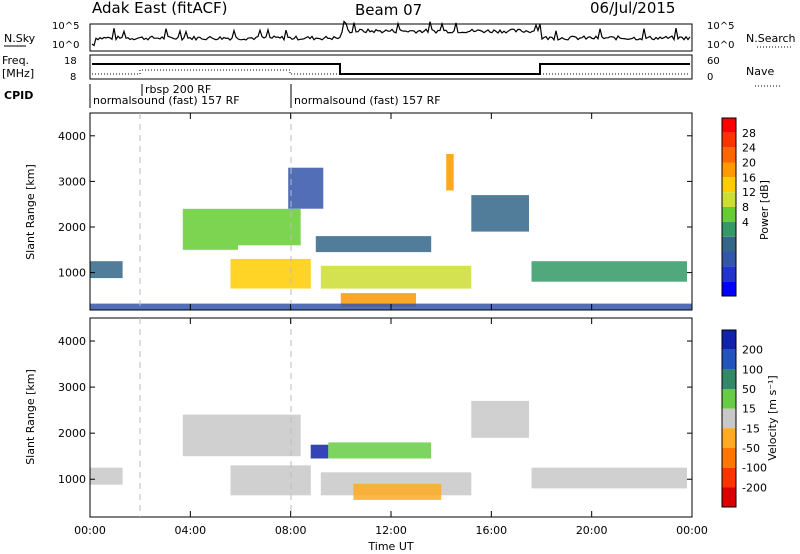  Describe the element at coordinates (72, 273) in the screenshot. I see `power-ytick-label: 1000` at that location.